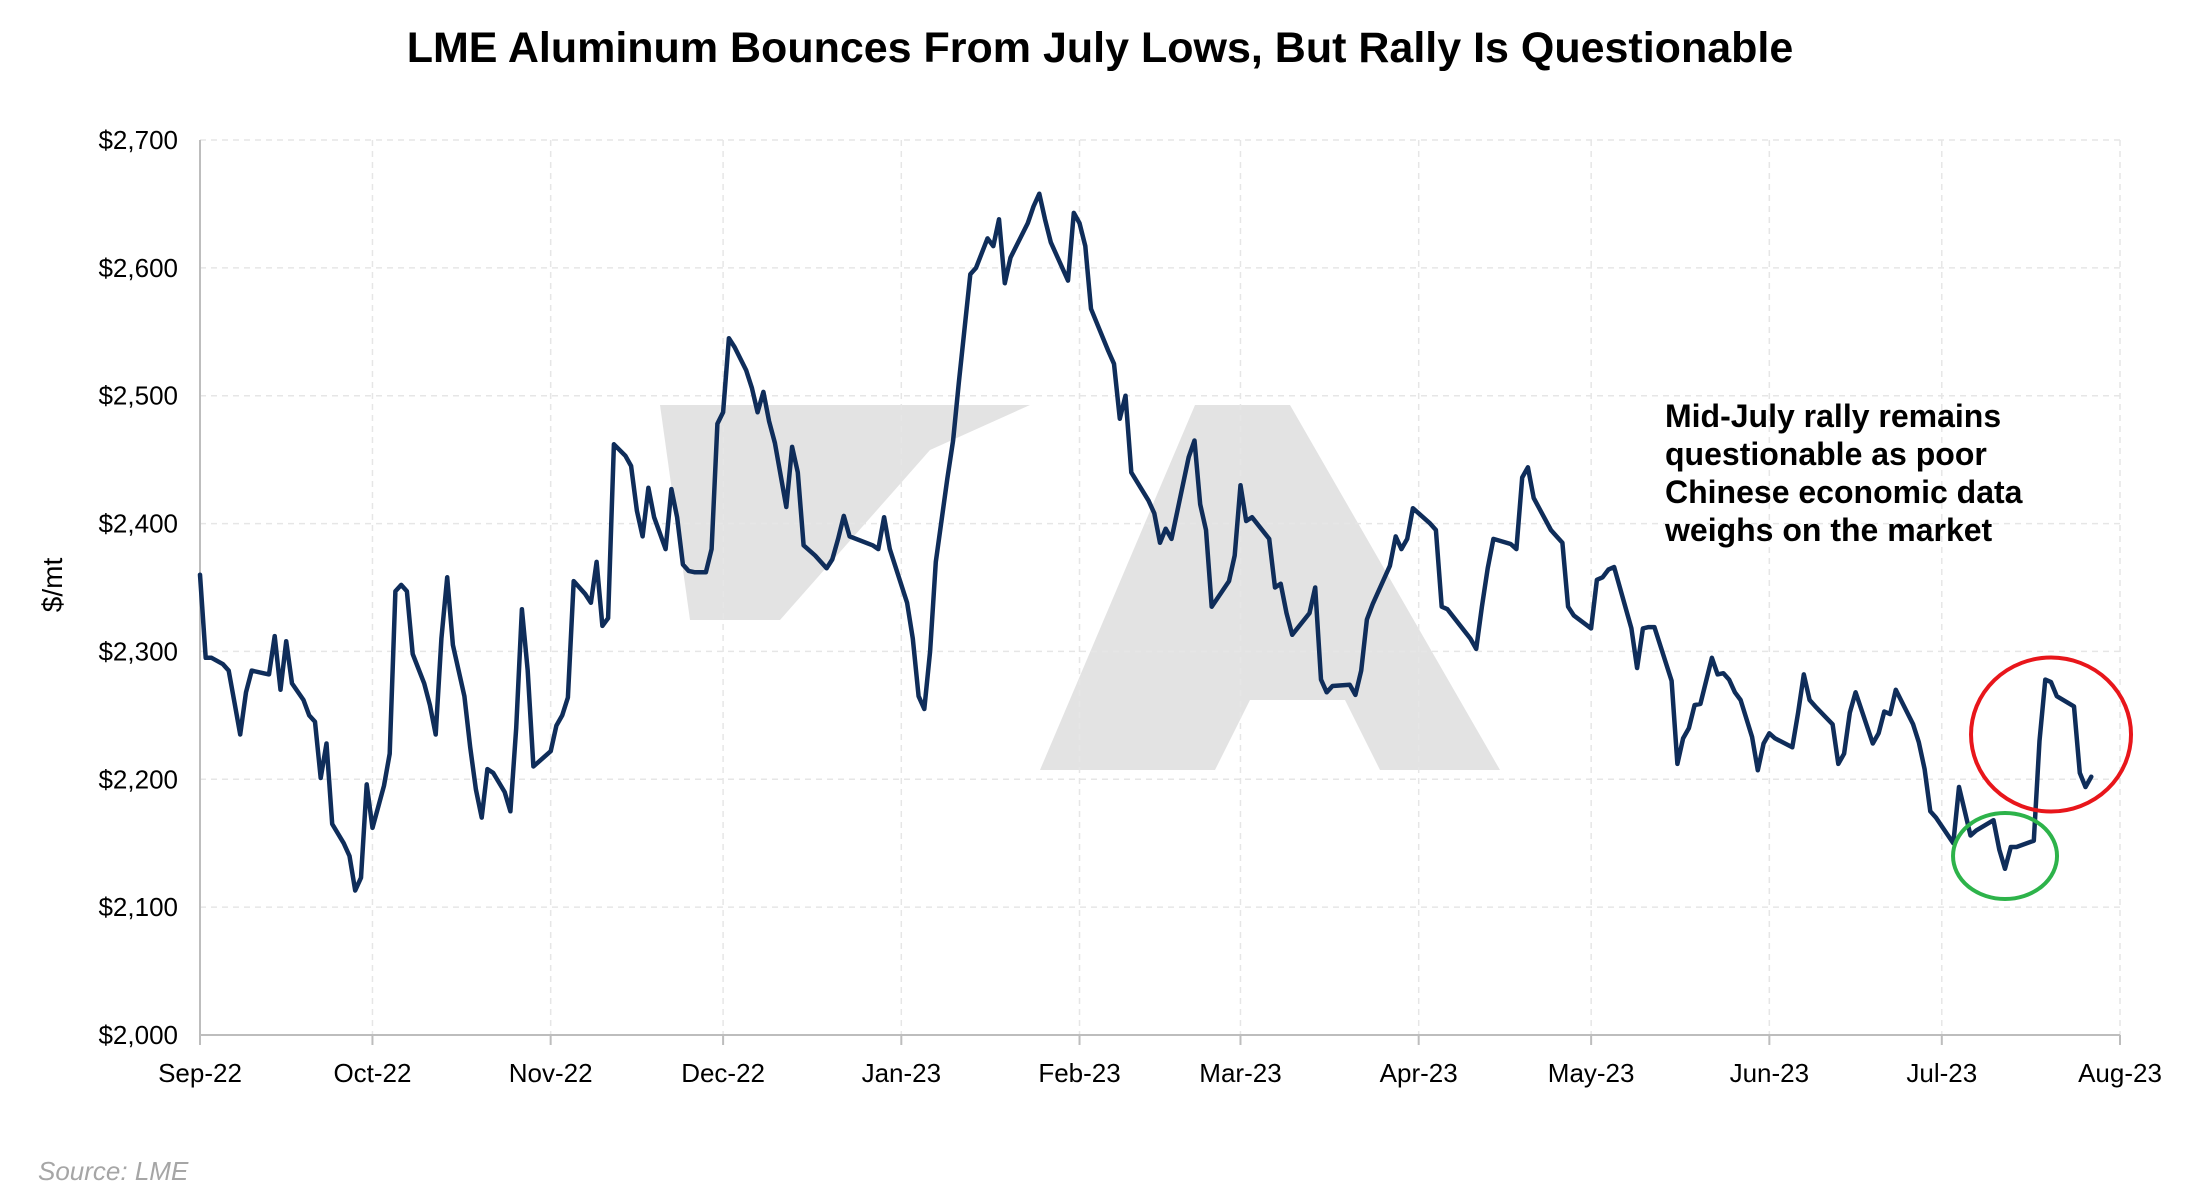 The height and width of the screenshot is (1200, 2200). Describe the element at coordinates (902, 1073) in the screenshot. I see `x-tick-label: Jan-23` at that location.